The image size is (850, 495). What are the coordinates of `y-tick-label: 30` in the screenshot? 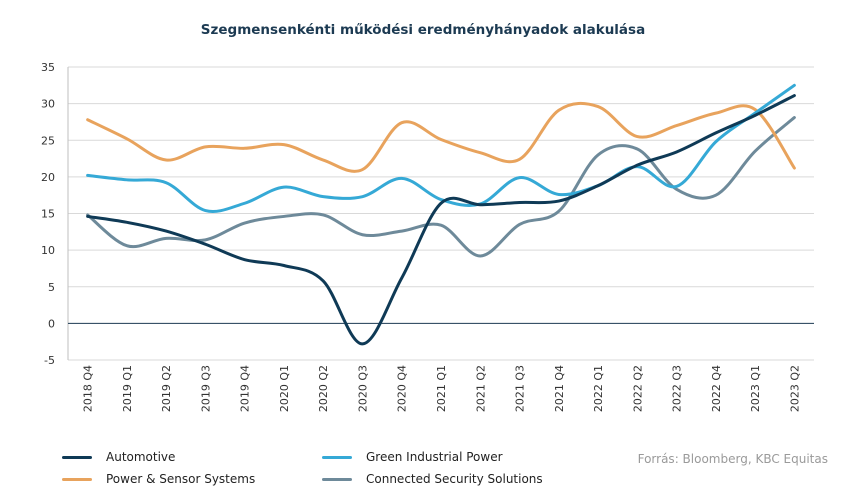 It's located at (48, 104).